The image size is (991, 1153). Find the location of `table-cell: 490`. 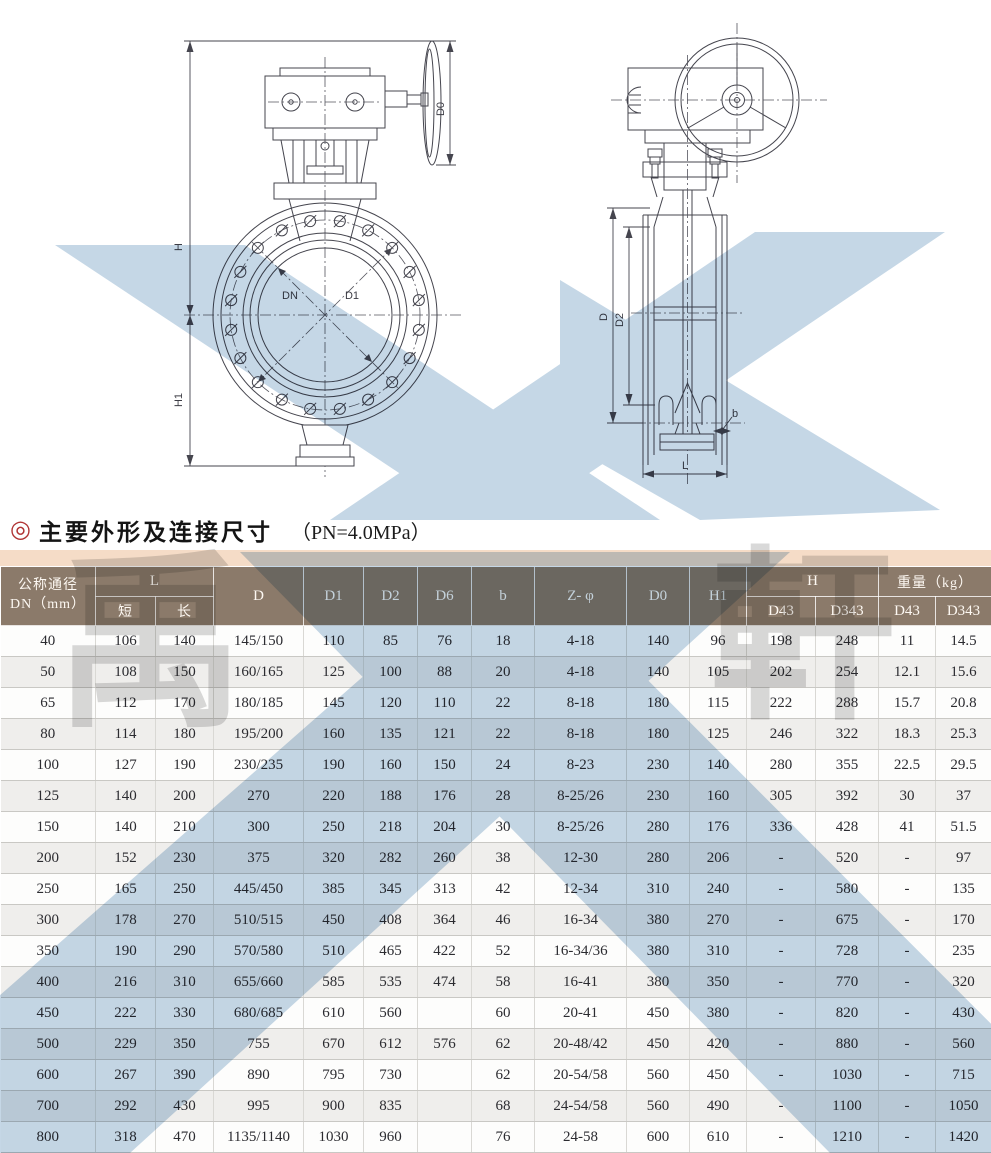

table-cell: 490 is located at coordinates (718, 1106).